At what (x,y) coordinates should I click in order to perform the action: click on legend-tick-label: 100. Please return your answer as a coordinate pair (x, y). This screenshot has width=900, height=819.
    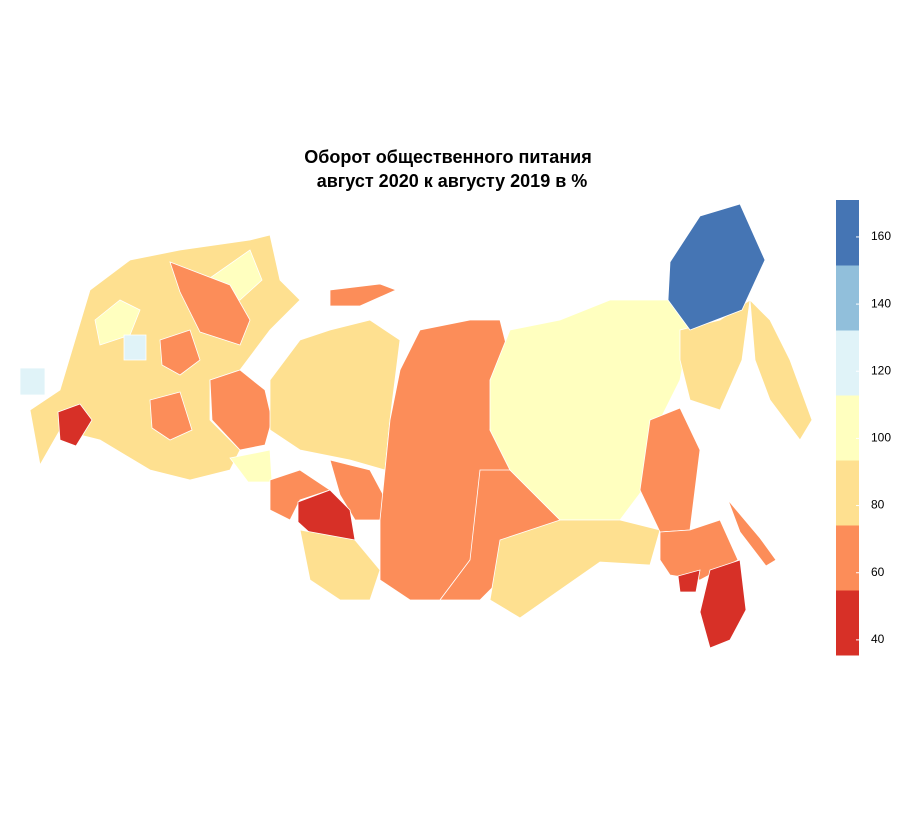
    Looking at the image, I should click on (881, 438).